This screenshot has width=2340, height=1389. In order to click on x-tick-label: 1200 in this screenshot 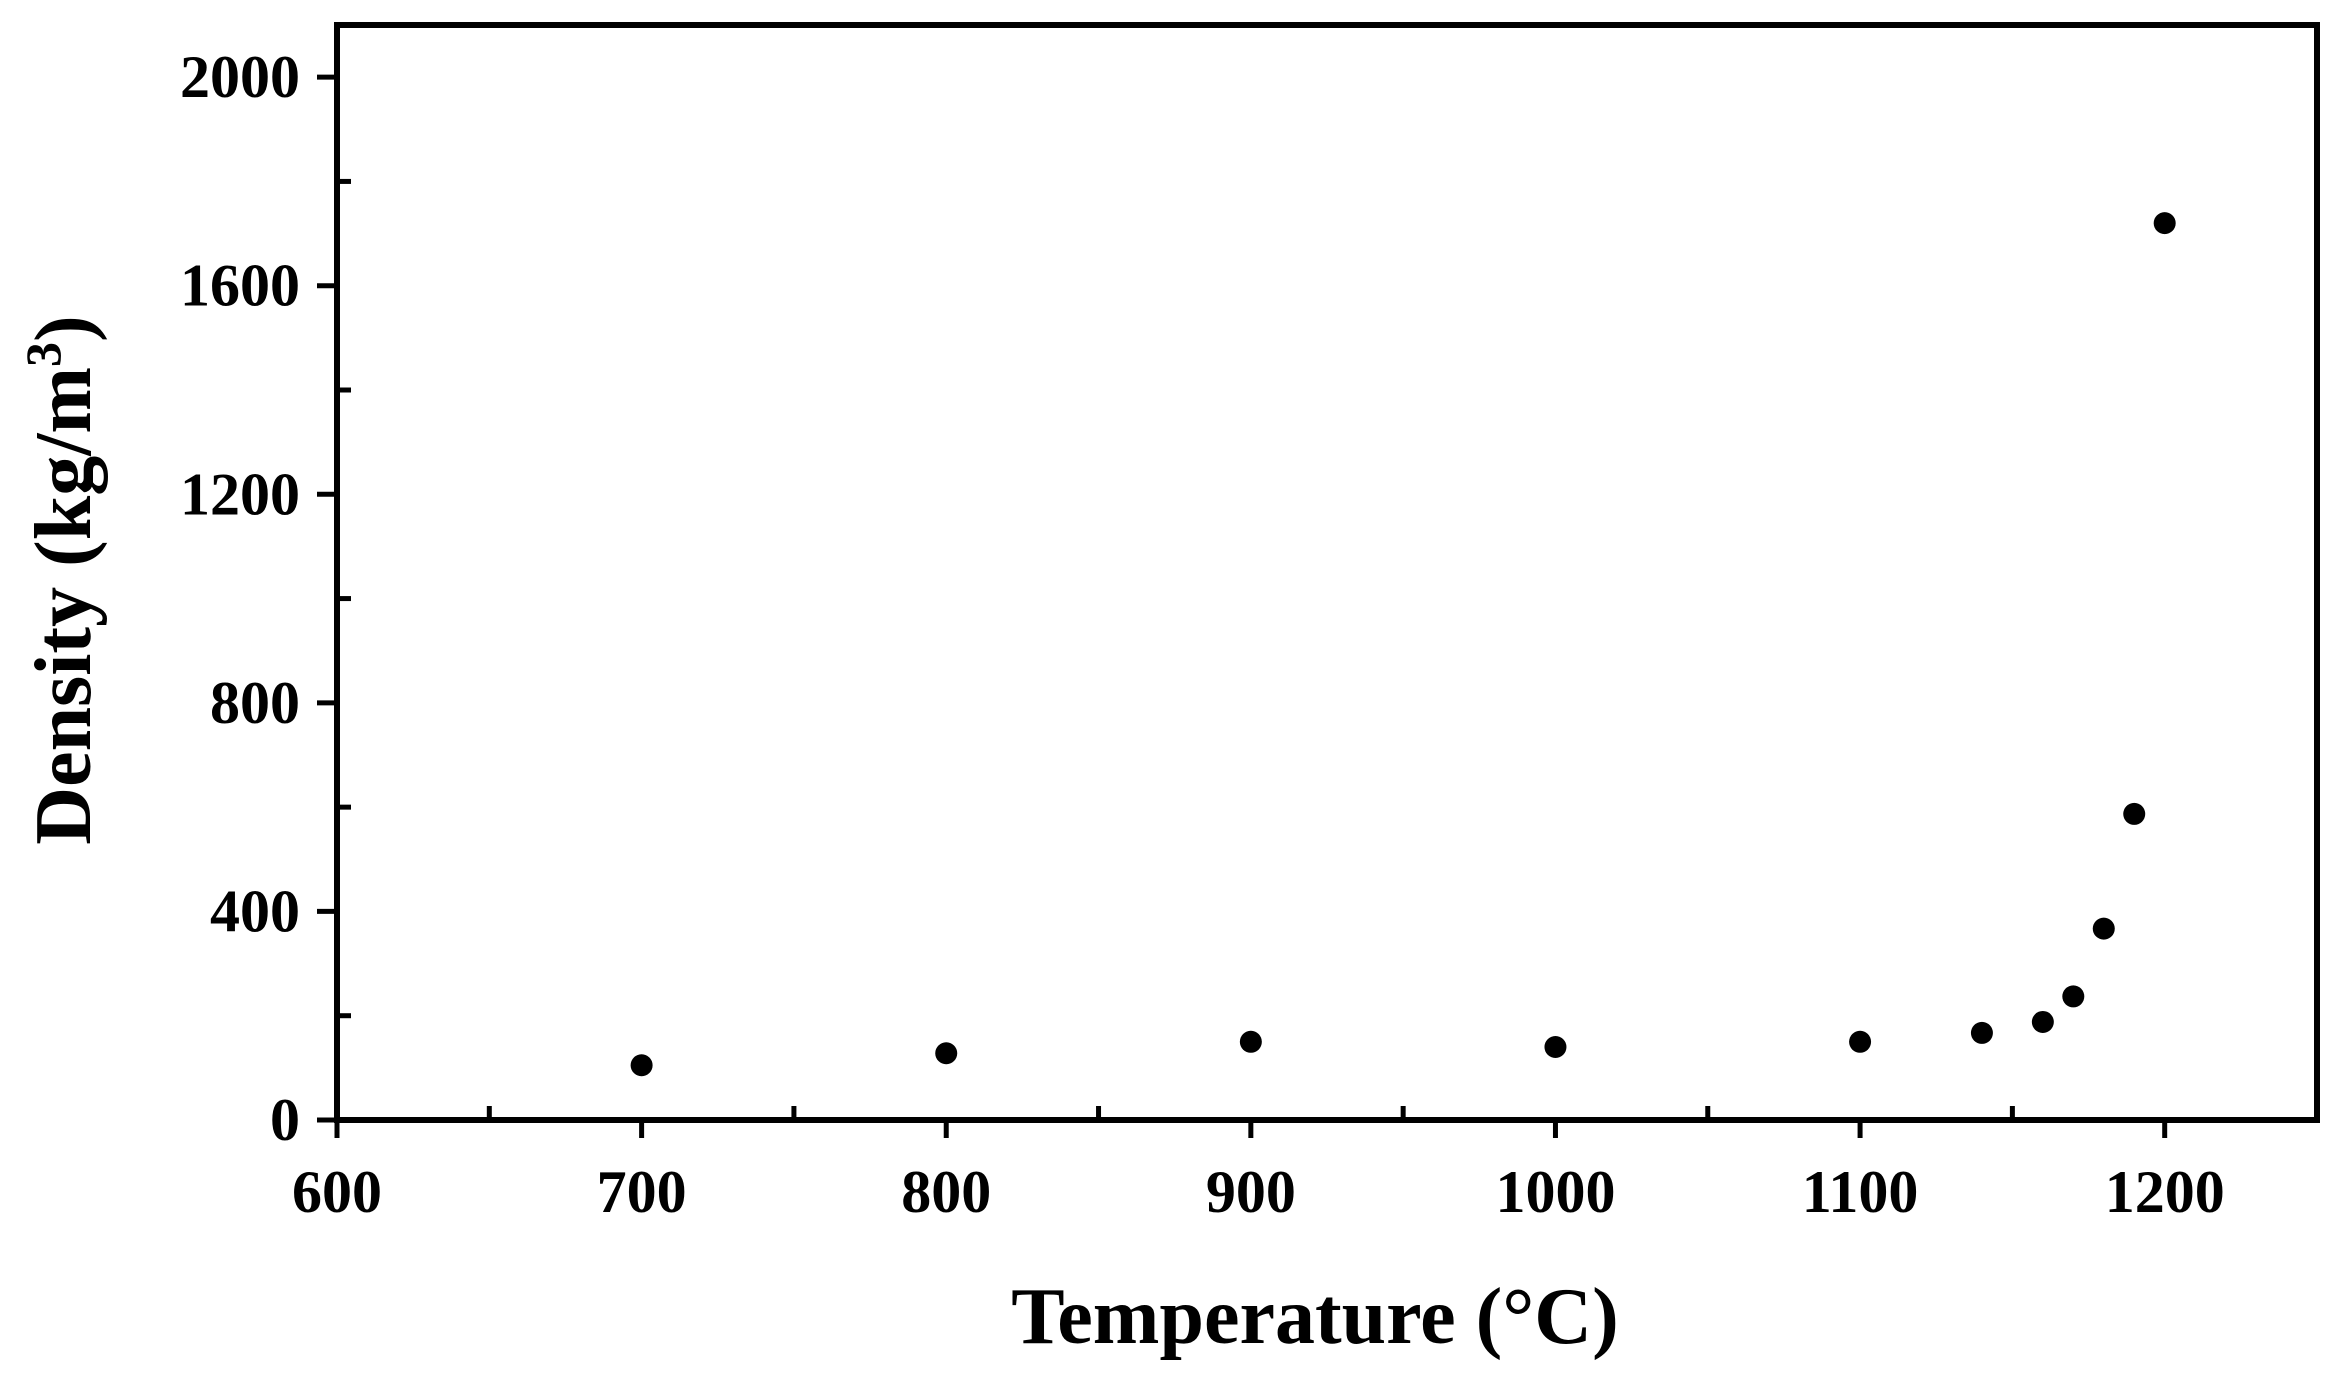, I will do `click(2165, 1192)`.